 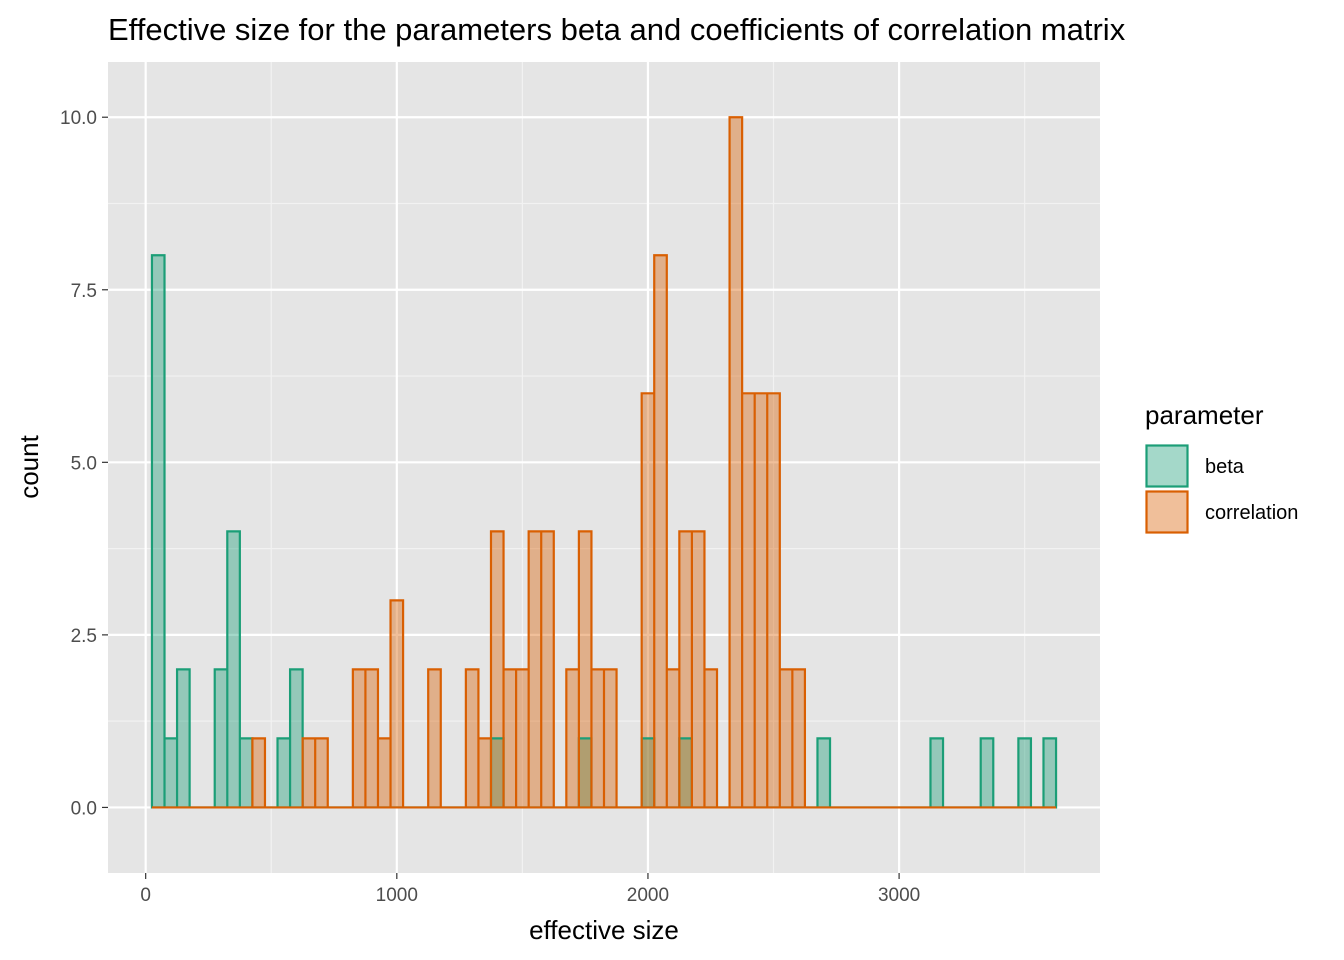 What do you see at coordinates (1225, 467) in the screenshot?
I see `legend-label-beta: beta` at bounding box center [1225, 467].